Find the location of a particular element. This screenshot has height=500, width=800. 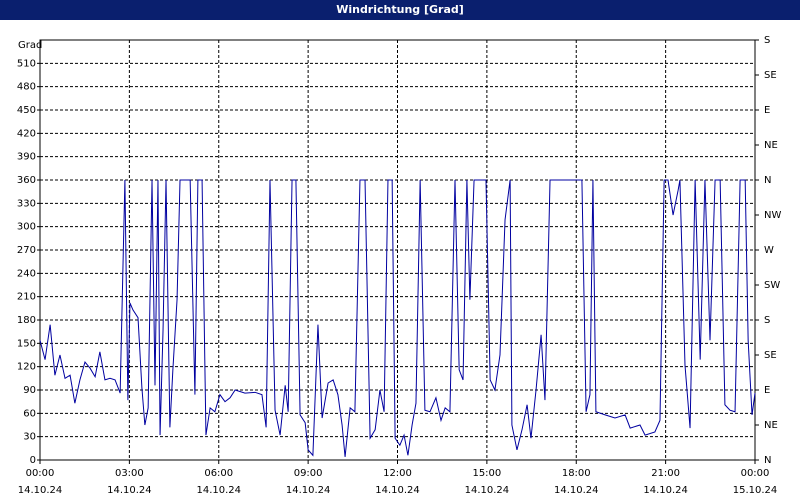

y-tick-label: 450 is located at coordinates (26, 110).